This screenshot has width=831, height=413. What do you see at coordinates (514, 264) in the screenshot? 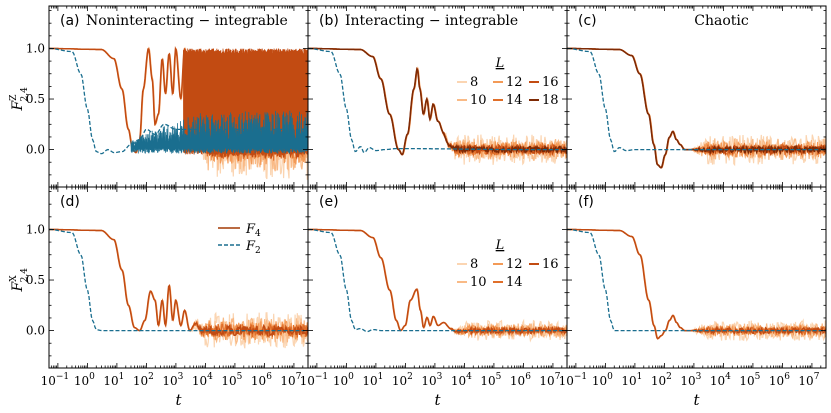
I see `legend-L-bottom-label-12: 12` at bounding box center [514, 264].